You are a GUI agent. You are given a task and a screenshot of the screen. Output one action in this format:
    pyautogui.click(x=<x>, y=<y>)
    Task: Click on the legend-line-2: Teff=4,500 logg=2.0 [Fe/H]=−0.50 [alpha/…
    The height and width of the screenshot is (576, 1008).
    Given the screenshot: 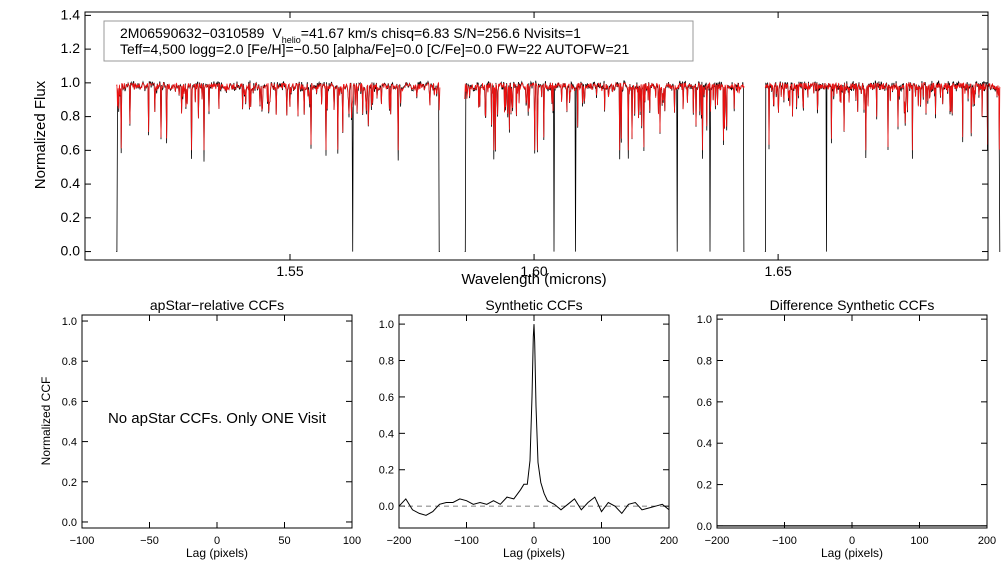 What is the action you would take?
    pyautogui.click(x=374, y=49)
    